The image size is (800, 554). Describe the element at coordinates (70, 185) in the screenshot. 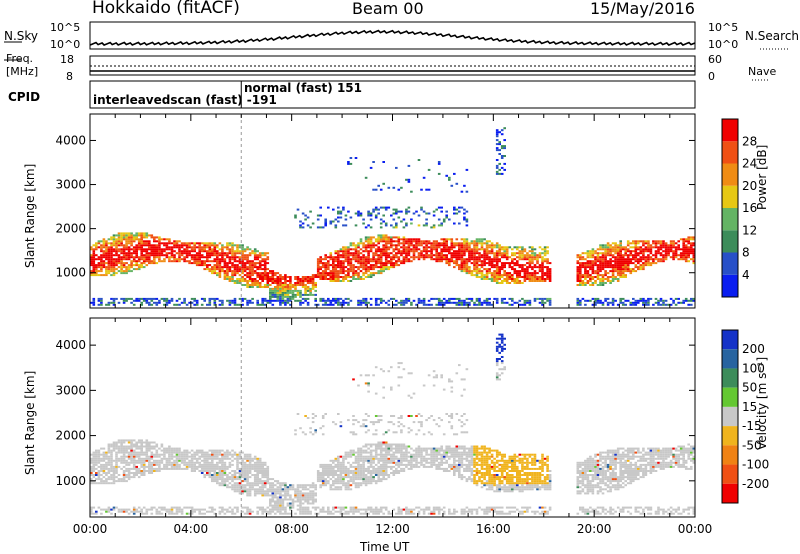

I see `power-ytick-label-2: 3000` at that location.